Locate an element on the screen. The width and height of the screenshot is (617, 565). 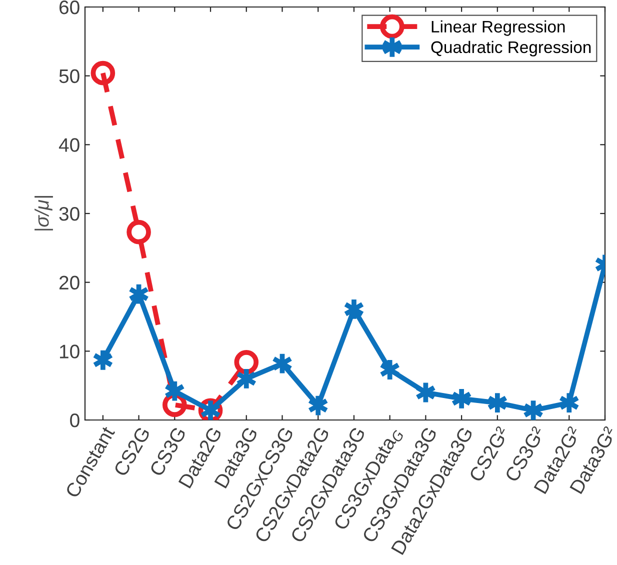
y-tick-label: 50 is located at coordinates (69, 76).